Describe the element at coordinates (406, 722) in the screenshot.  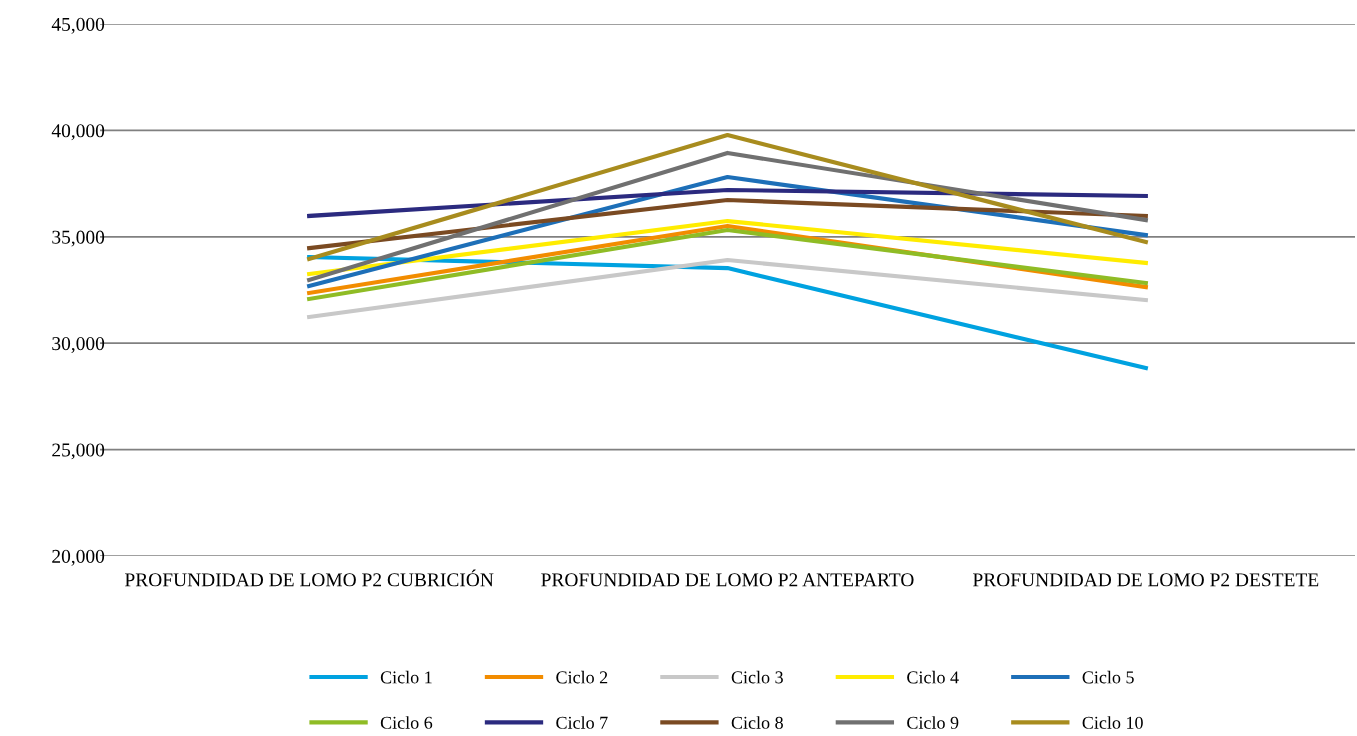
I see `legend-label: Ciclo 6` at that location.